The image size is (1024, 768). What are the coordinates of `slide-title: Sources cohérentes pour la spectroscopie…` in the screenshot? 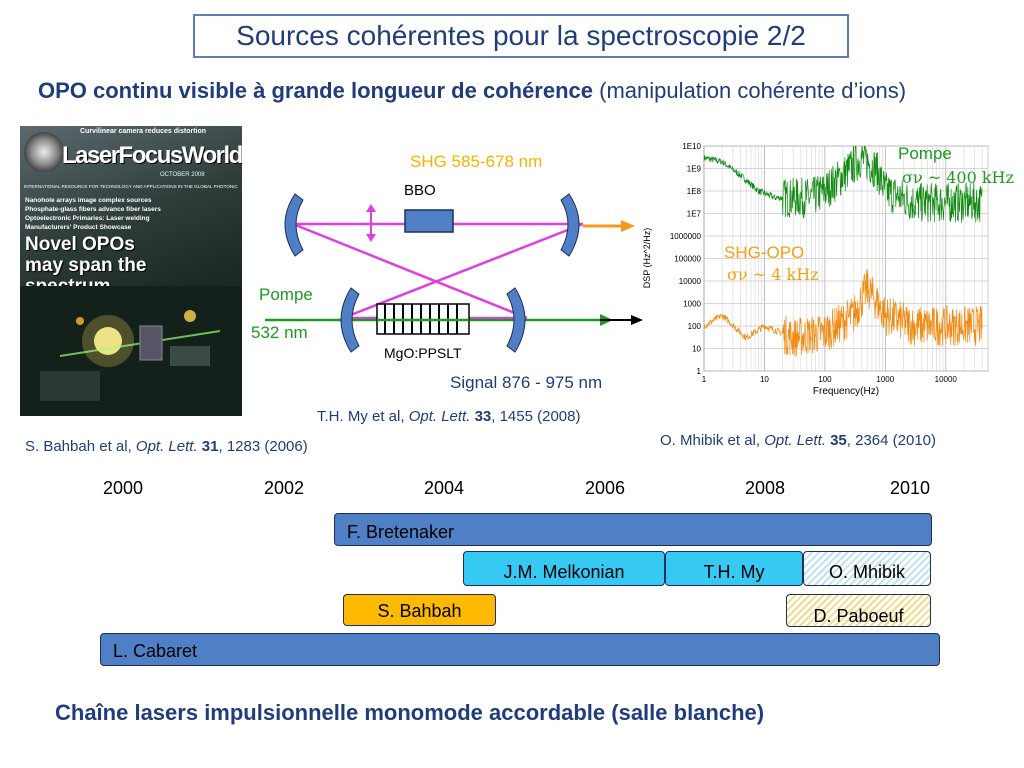 It's located at (521, 36).